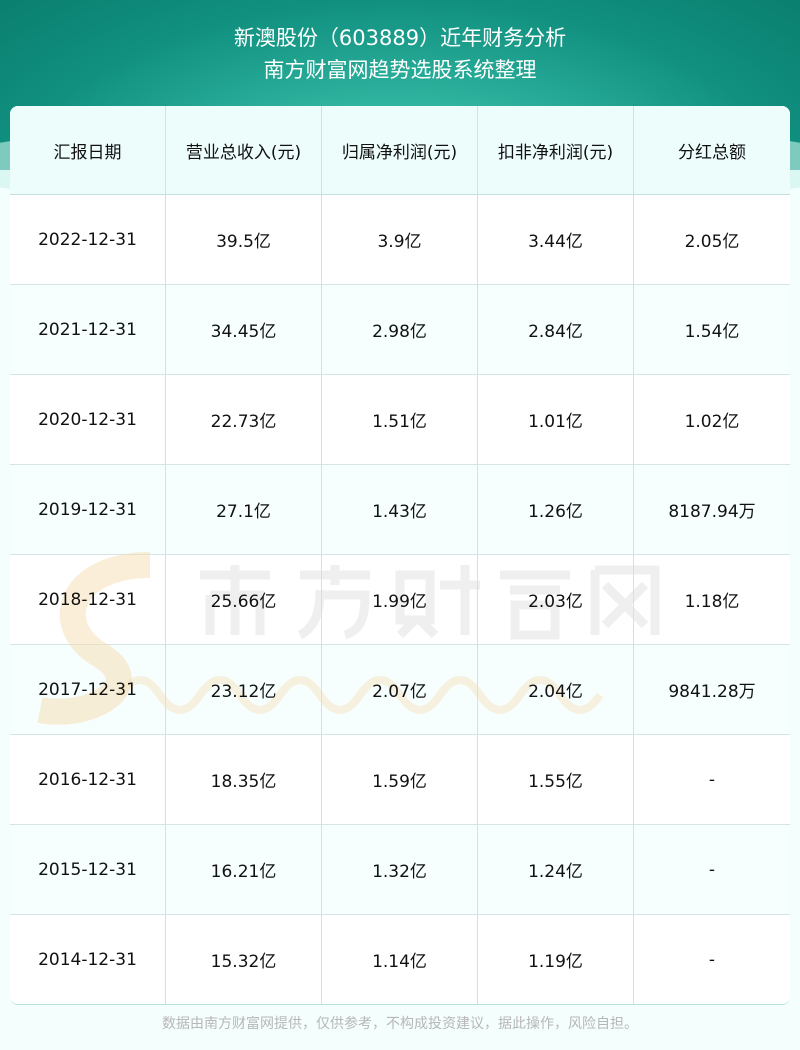 The width and height of the screenshot is (800, 1050). I want to click on table-cell: 27.1亿, so click(244, 509).